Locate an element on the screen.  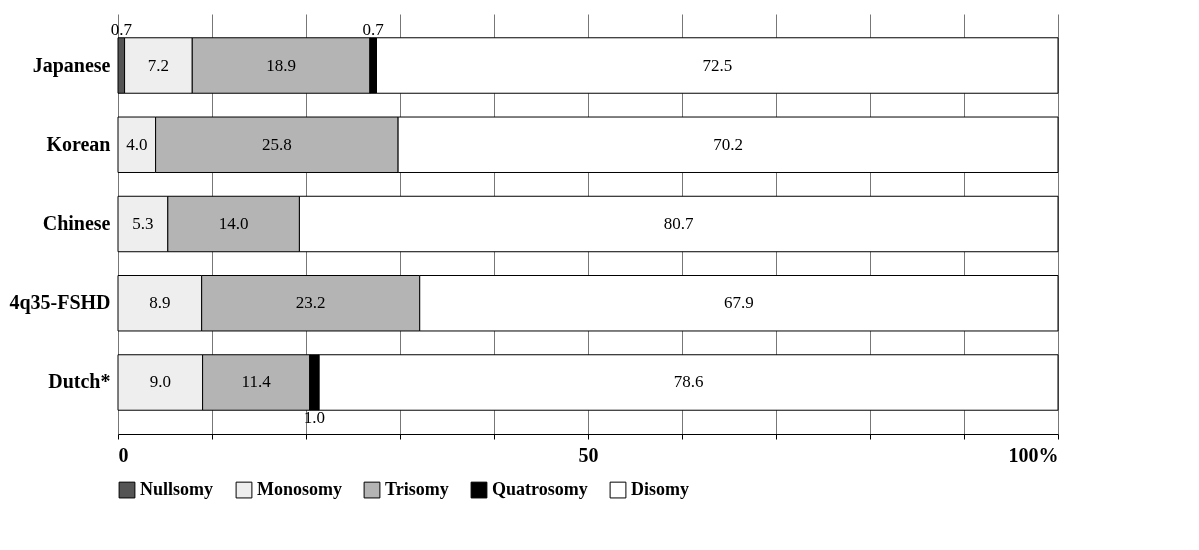
data-label: 78.6 is located at coordinates (688, 382).